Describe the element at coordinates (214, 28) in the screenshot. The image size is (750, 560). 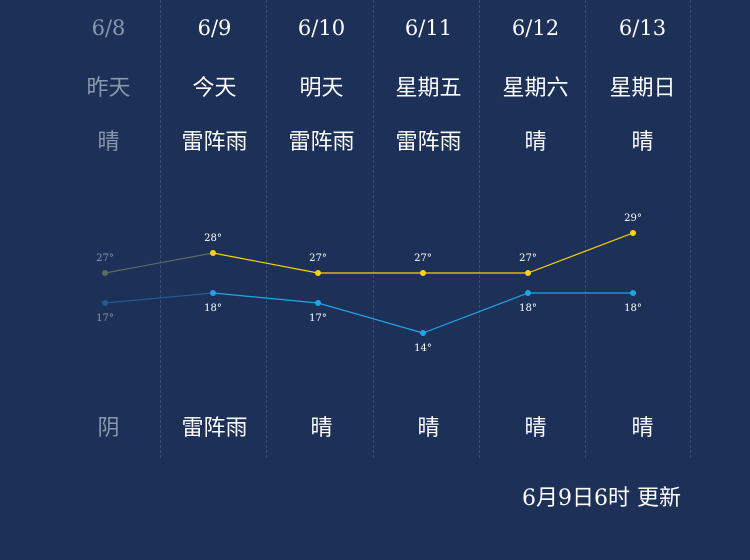
I see `date-label: 6/9` at that location.